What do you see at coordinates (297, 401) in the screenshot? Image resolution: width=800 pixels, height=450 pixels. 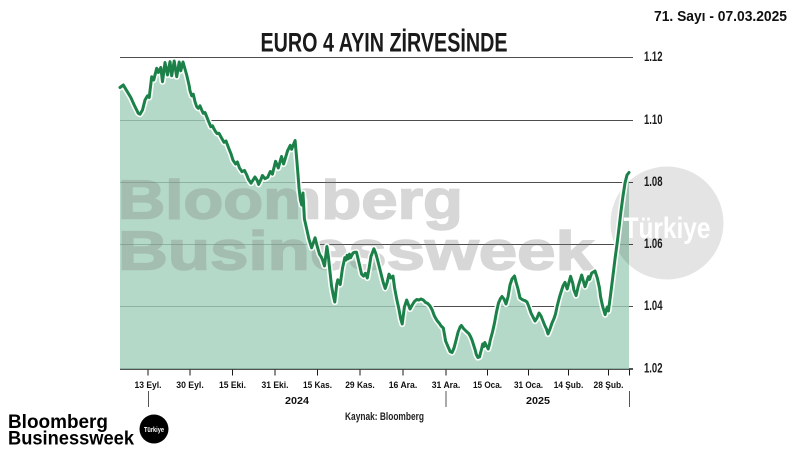 I see `svg-text: 2024` at bounding box center [297, 401].